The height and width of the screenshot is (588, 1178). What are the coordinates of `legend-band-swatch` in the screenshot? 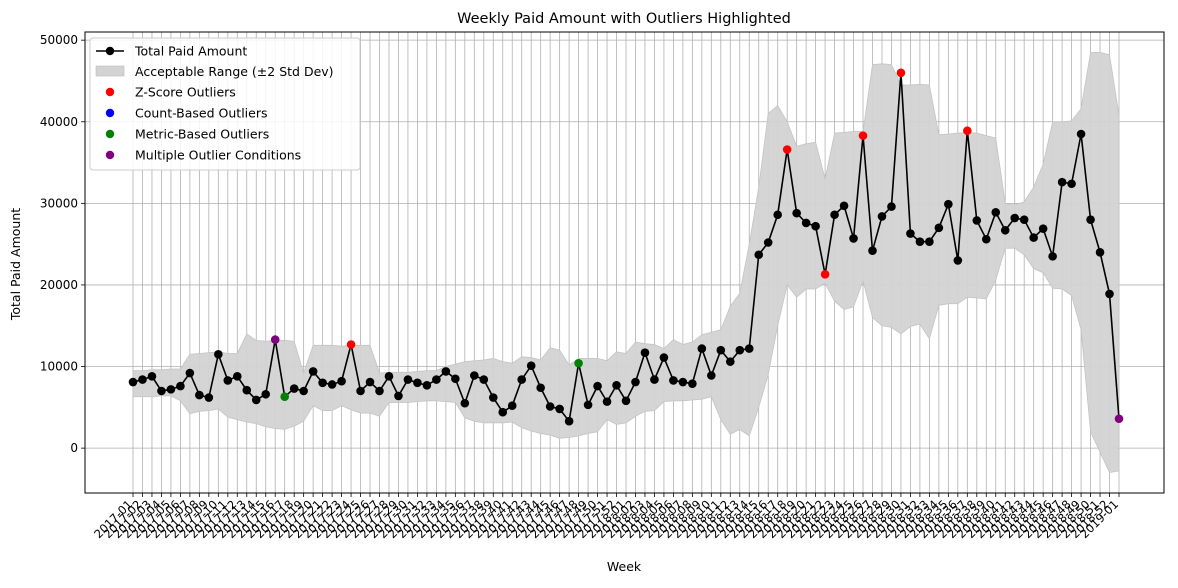 It's located at (110, 71).